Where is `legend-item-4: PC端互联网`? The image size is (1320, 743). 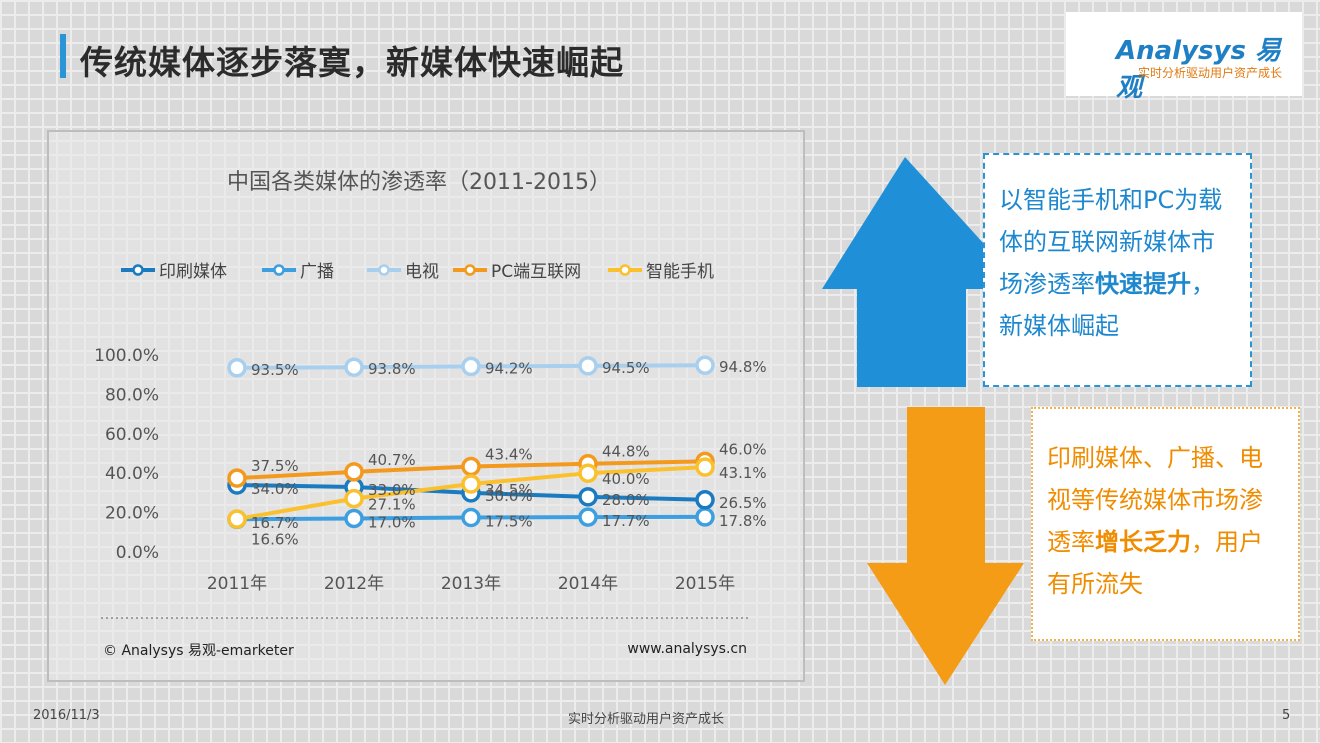 legend-item-4: PC端互联网 is located at coordinates (517, 272).